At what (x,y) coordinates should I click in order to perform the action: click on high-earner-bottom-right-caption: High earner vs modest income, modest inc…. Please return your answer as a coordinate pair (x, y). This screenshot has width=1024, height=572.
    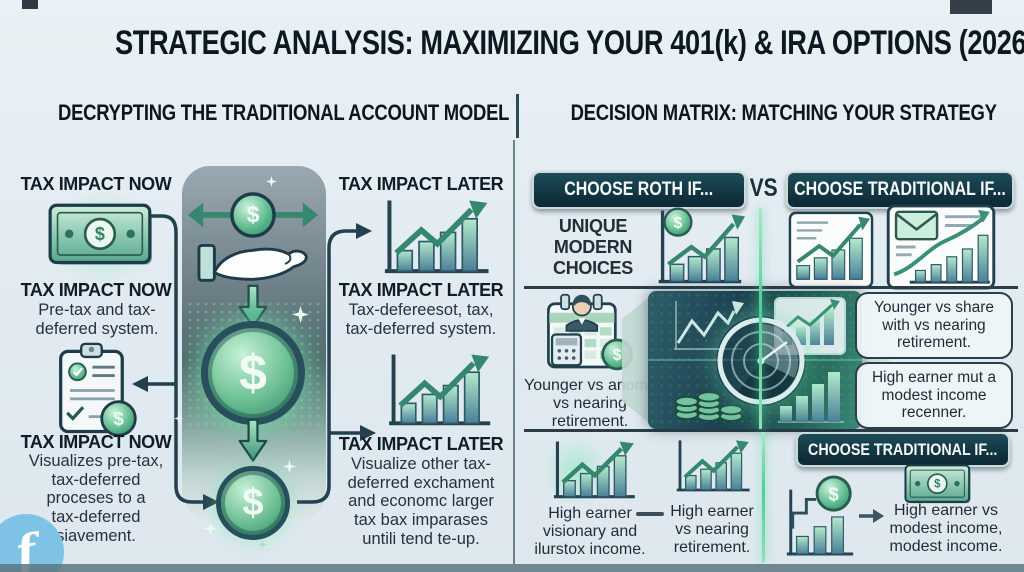
    Looking at the image, I should click on (946, 529).